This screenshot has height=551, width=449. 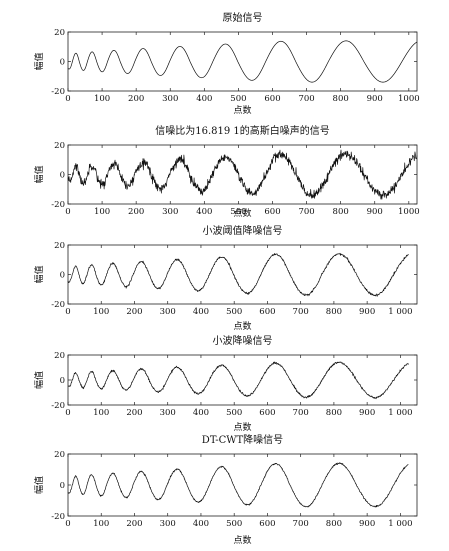 What do you see at coordinates (242, 439) in the screenshot?
I see `subplot-title: DT-CWT降噪信号` at bounding box center [242, 439].